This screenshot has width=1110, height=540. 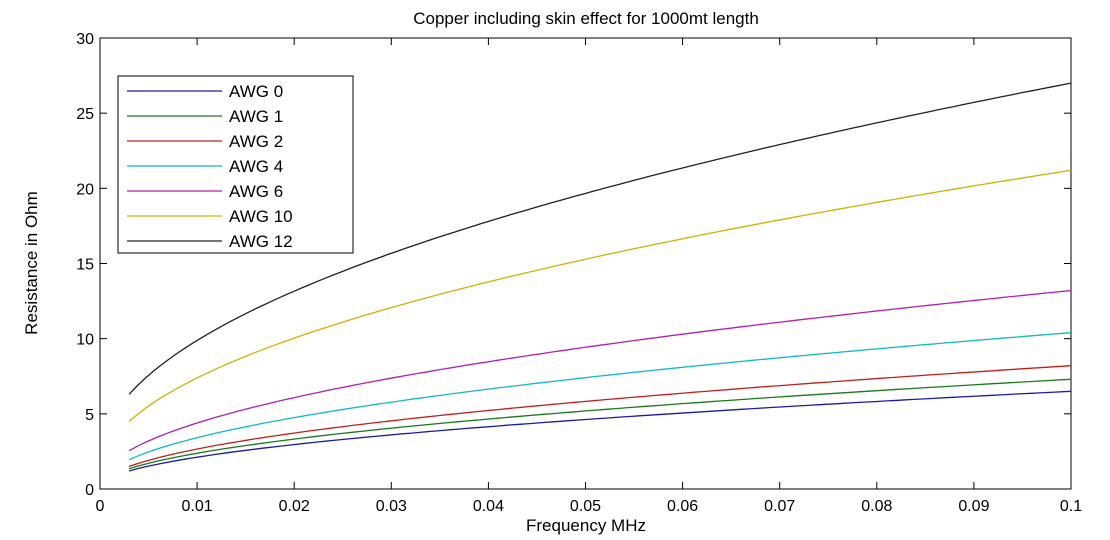 I want to click on x-tick-label: 0.07, so click(x=779, y=506).